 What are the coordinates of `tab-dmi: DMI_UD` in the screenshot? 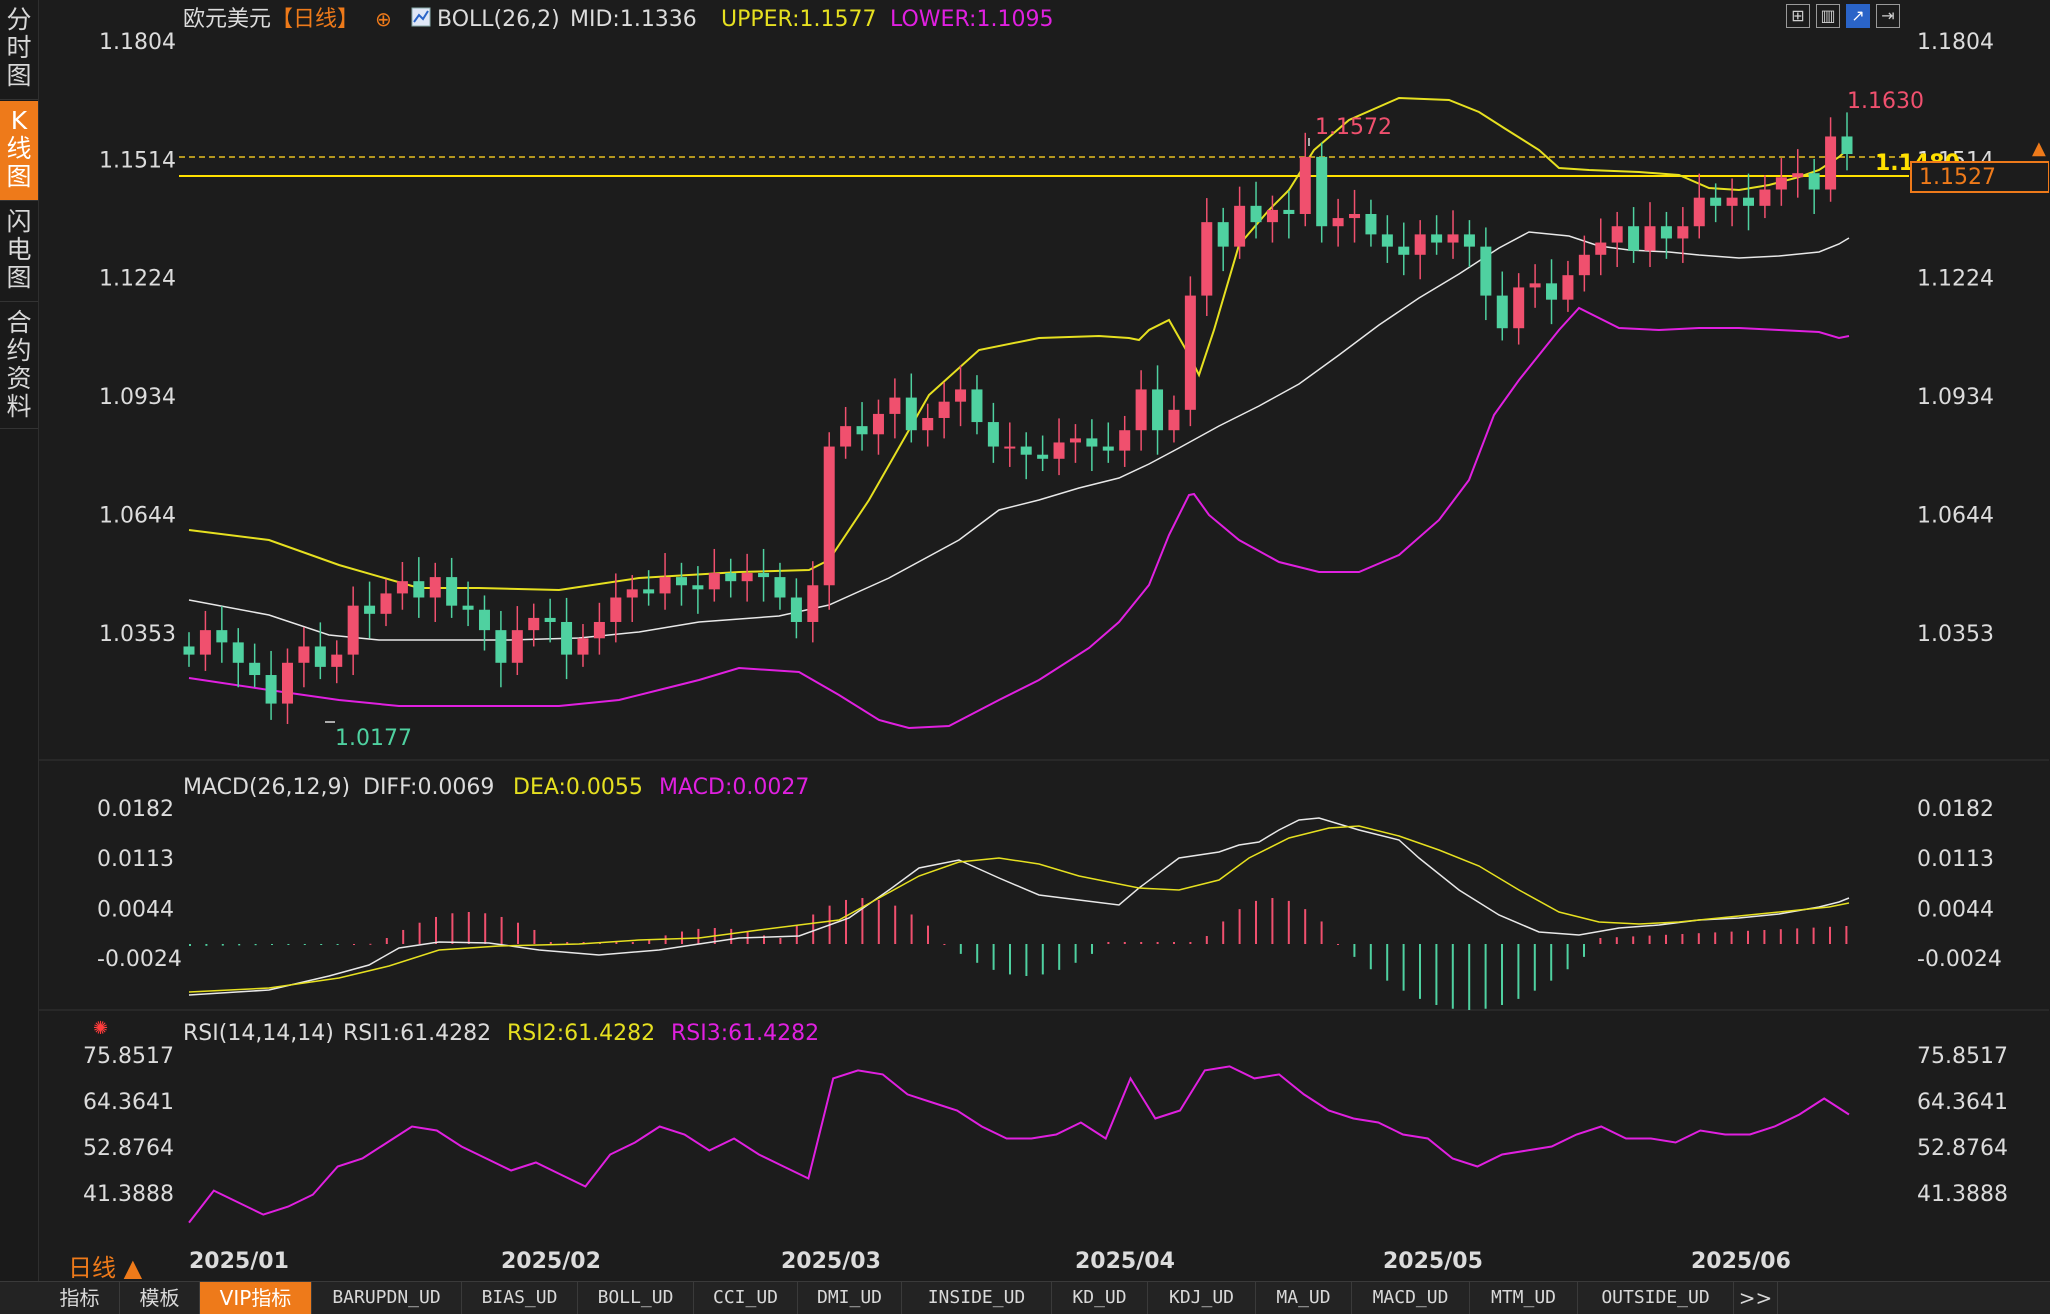 It's located at (850, 1298).